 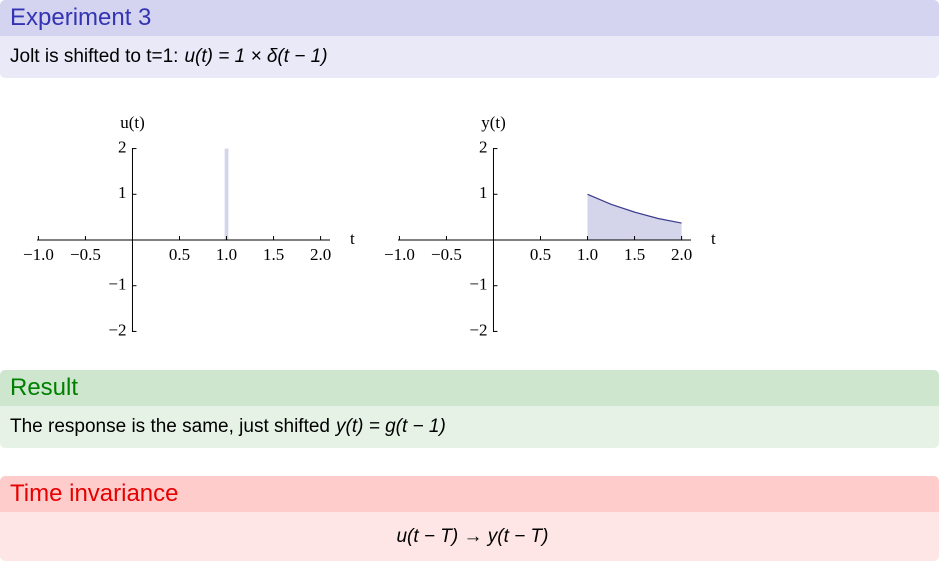 What do you see at coordinates (469, 494) in the screenshot?
I see `block-title: Time invariance` at bounding box center [469, 494].